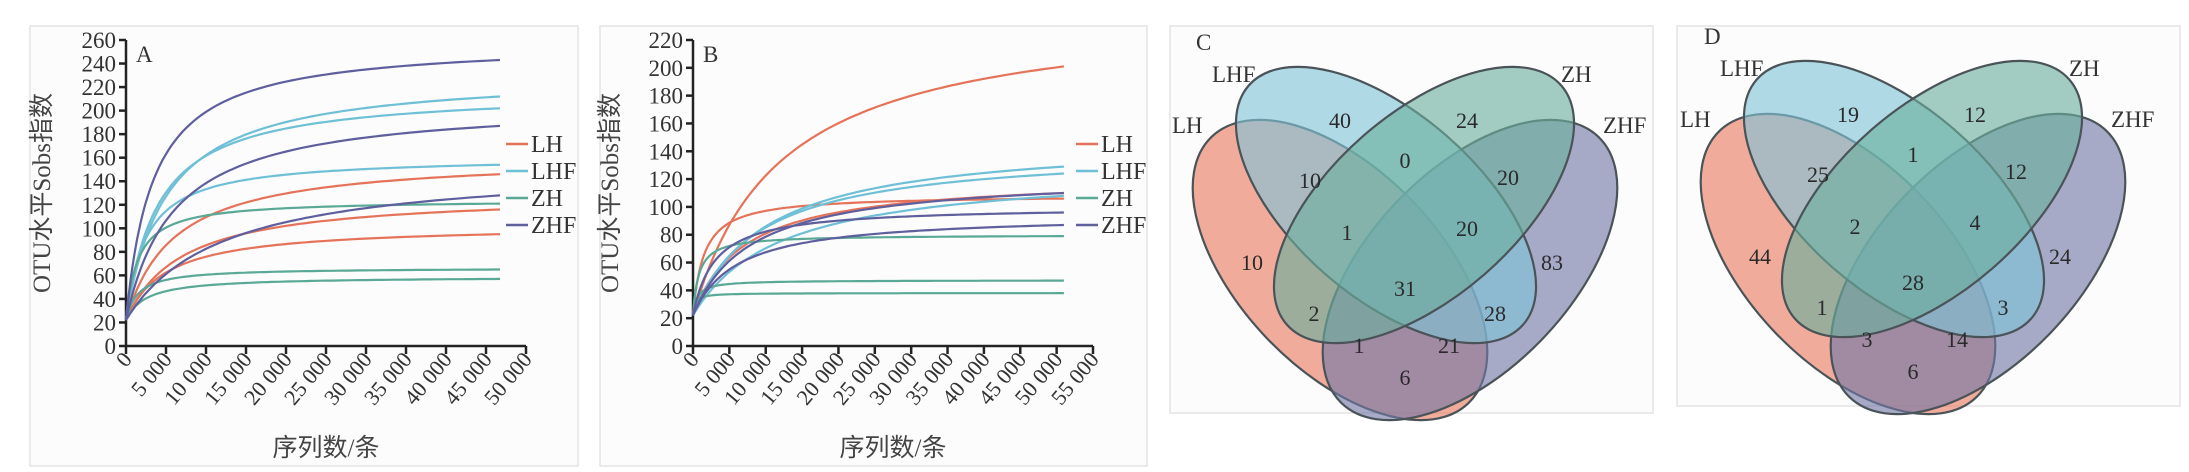  What do you see at coordinates (2060, 256) in the screenshot?
I see `venn-count-zhf-only: 24` at bounding box center [2060, 256].